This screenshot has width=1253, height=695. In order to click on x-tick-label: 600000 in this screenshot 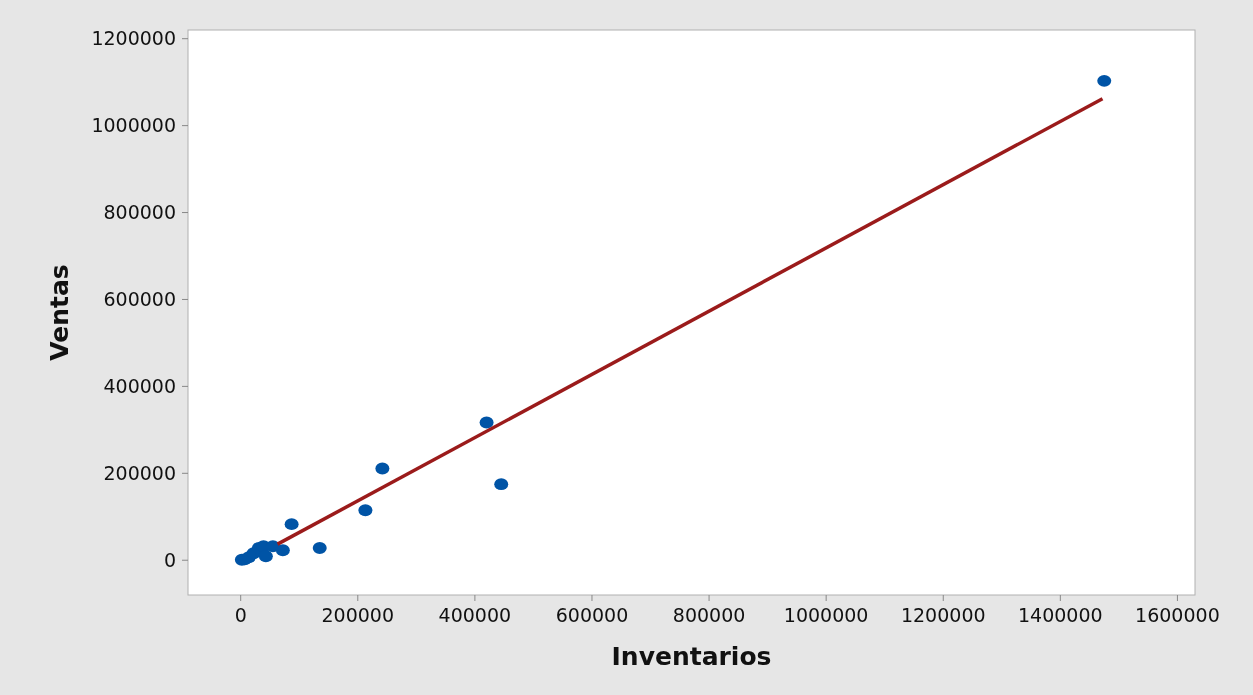, I will do `click(592, 615)`.